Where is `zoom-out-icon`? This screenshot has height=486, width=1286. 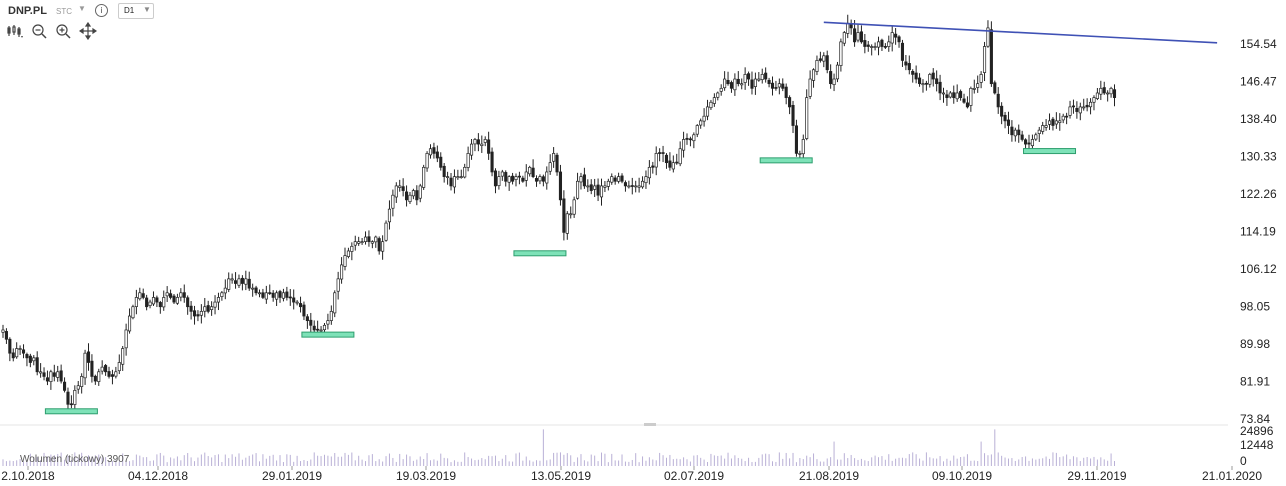
zoom-out-icon is located at coordinates (39, 31).